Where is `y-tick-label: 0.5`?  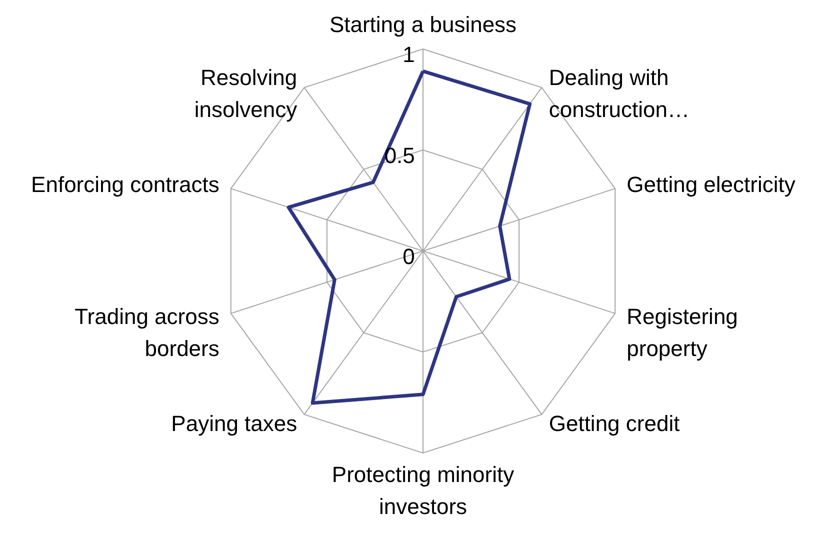
y-tick-label: 0.5 is located at coordinates (399, 155).